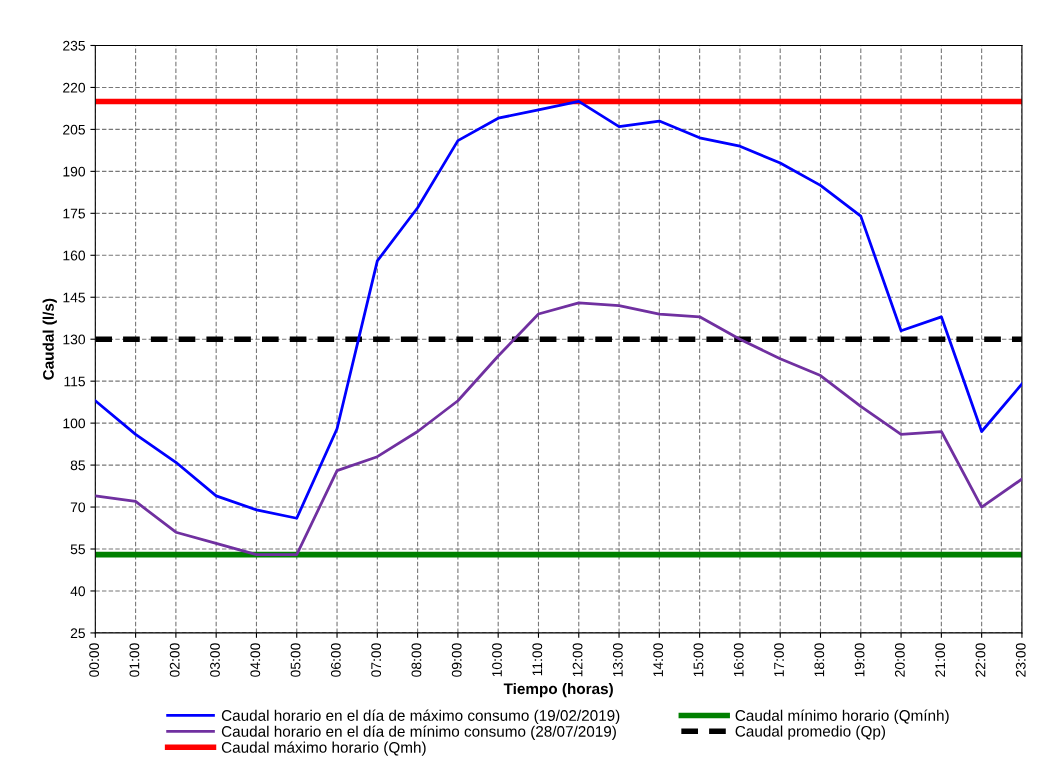 Image resolution: width=1059 pixels, height=758 pixels. I want to click on x-tick-label: 08:00, so click(416, 660).